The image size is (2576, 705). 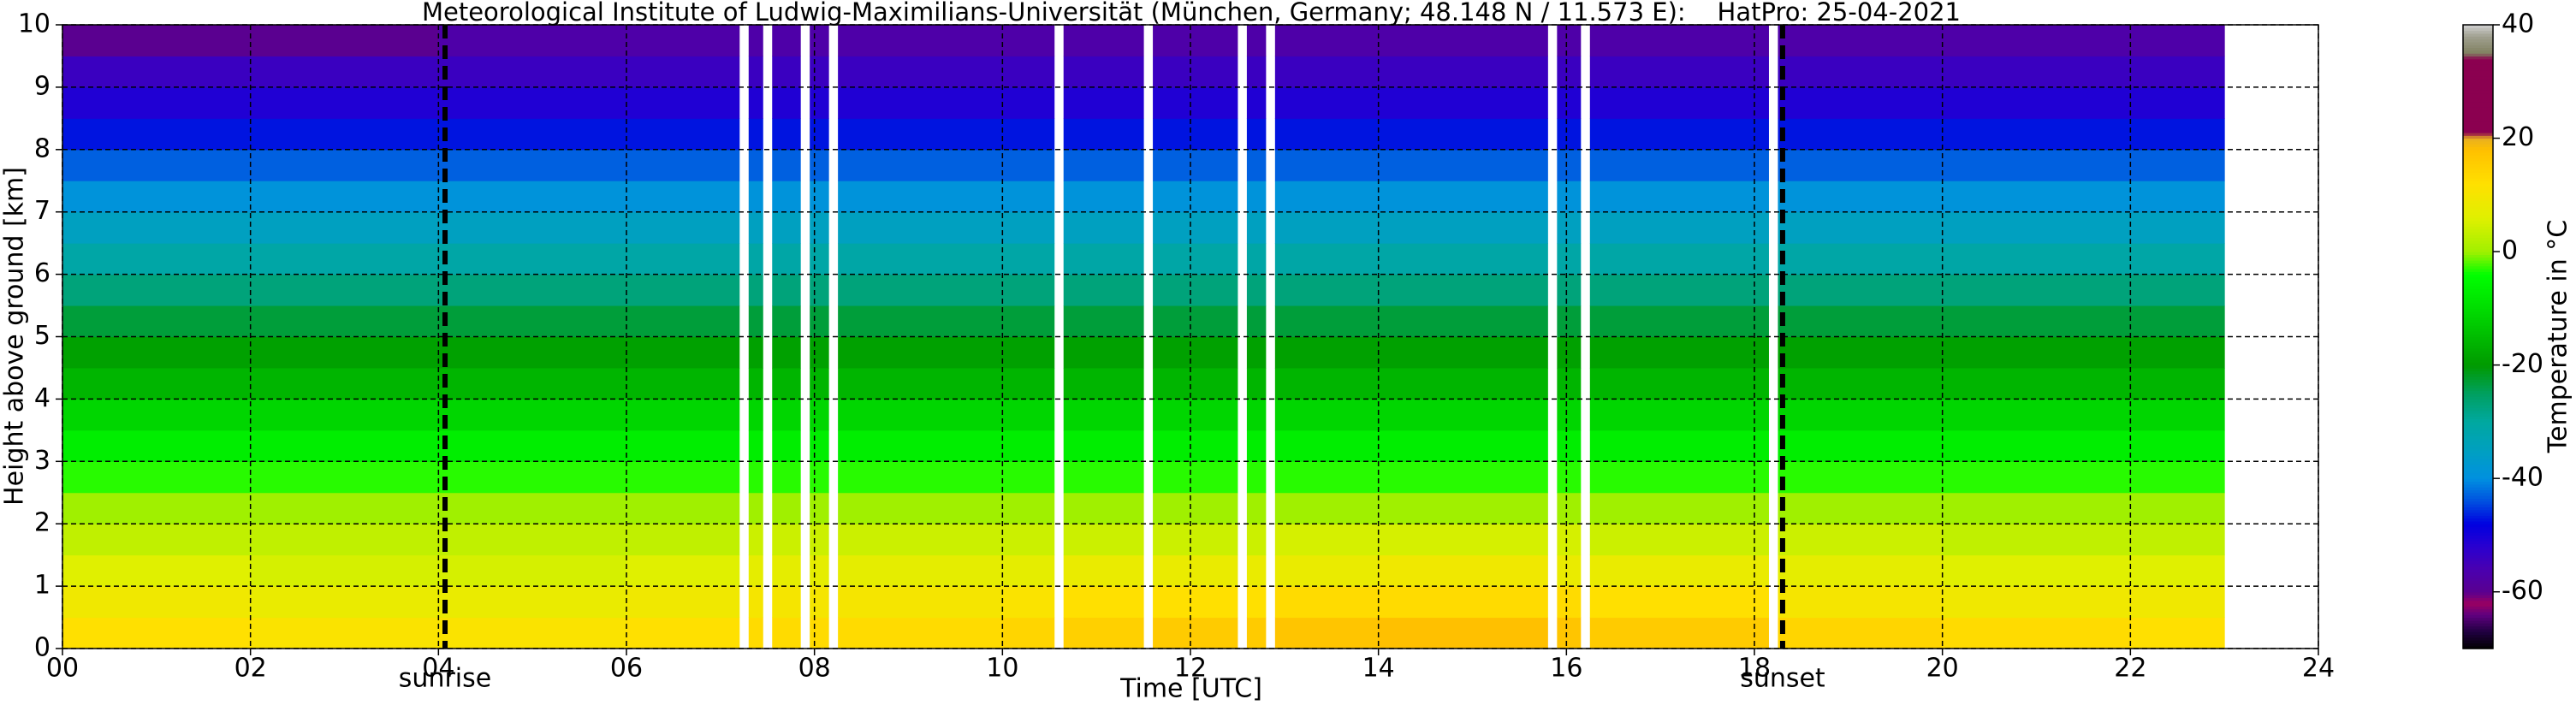 I want to click on x-tick-label: 08, so click(x=814, y=669).